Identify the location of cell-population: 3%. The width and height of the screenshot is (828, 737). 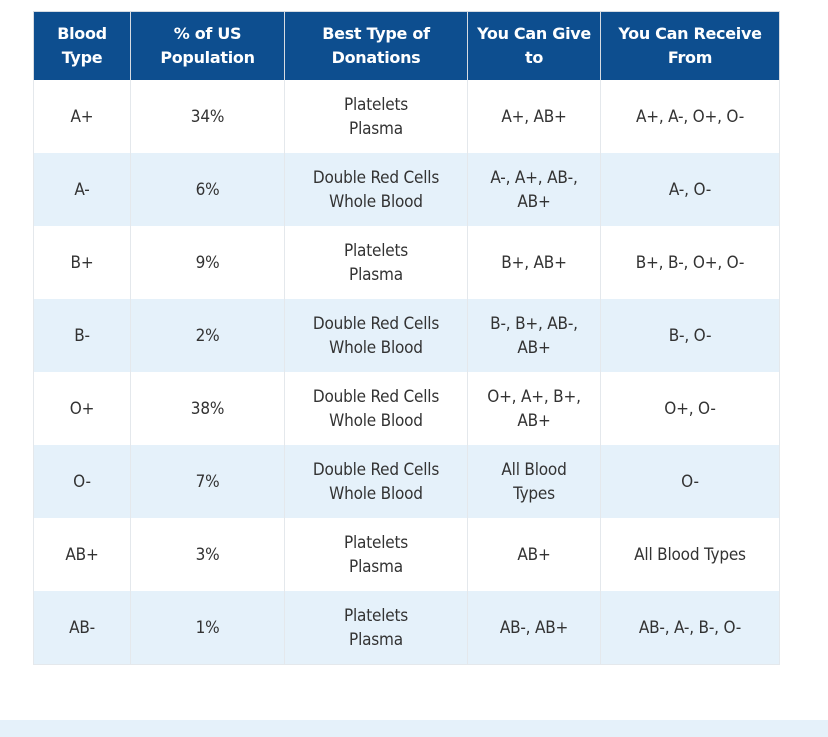
(207, 554).